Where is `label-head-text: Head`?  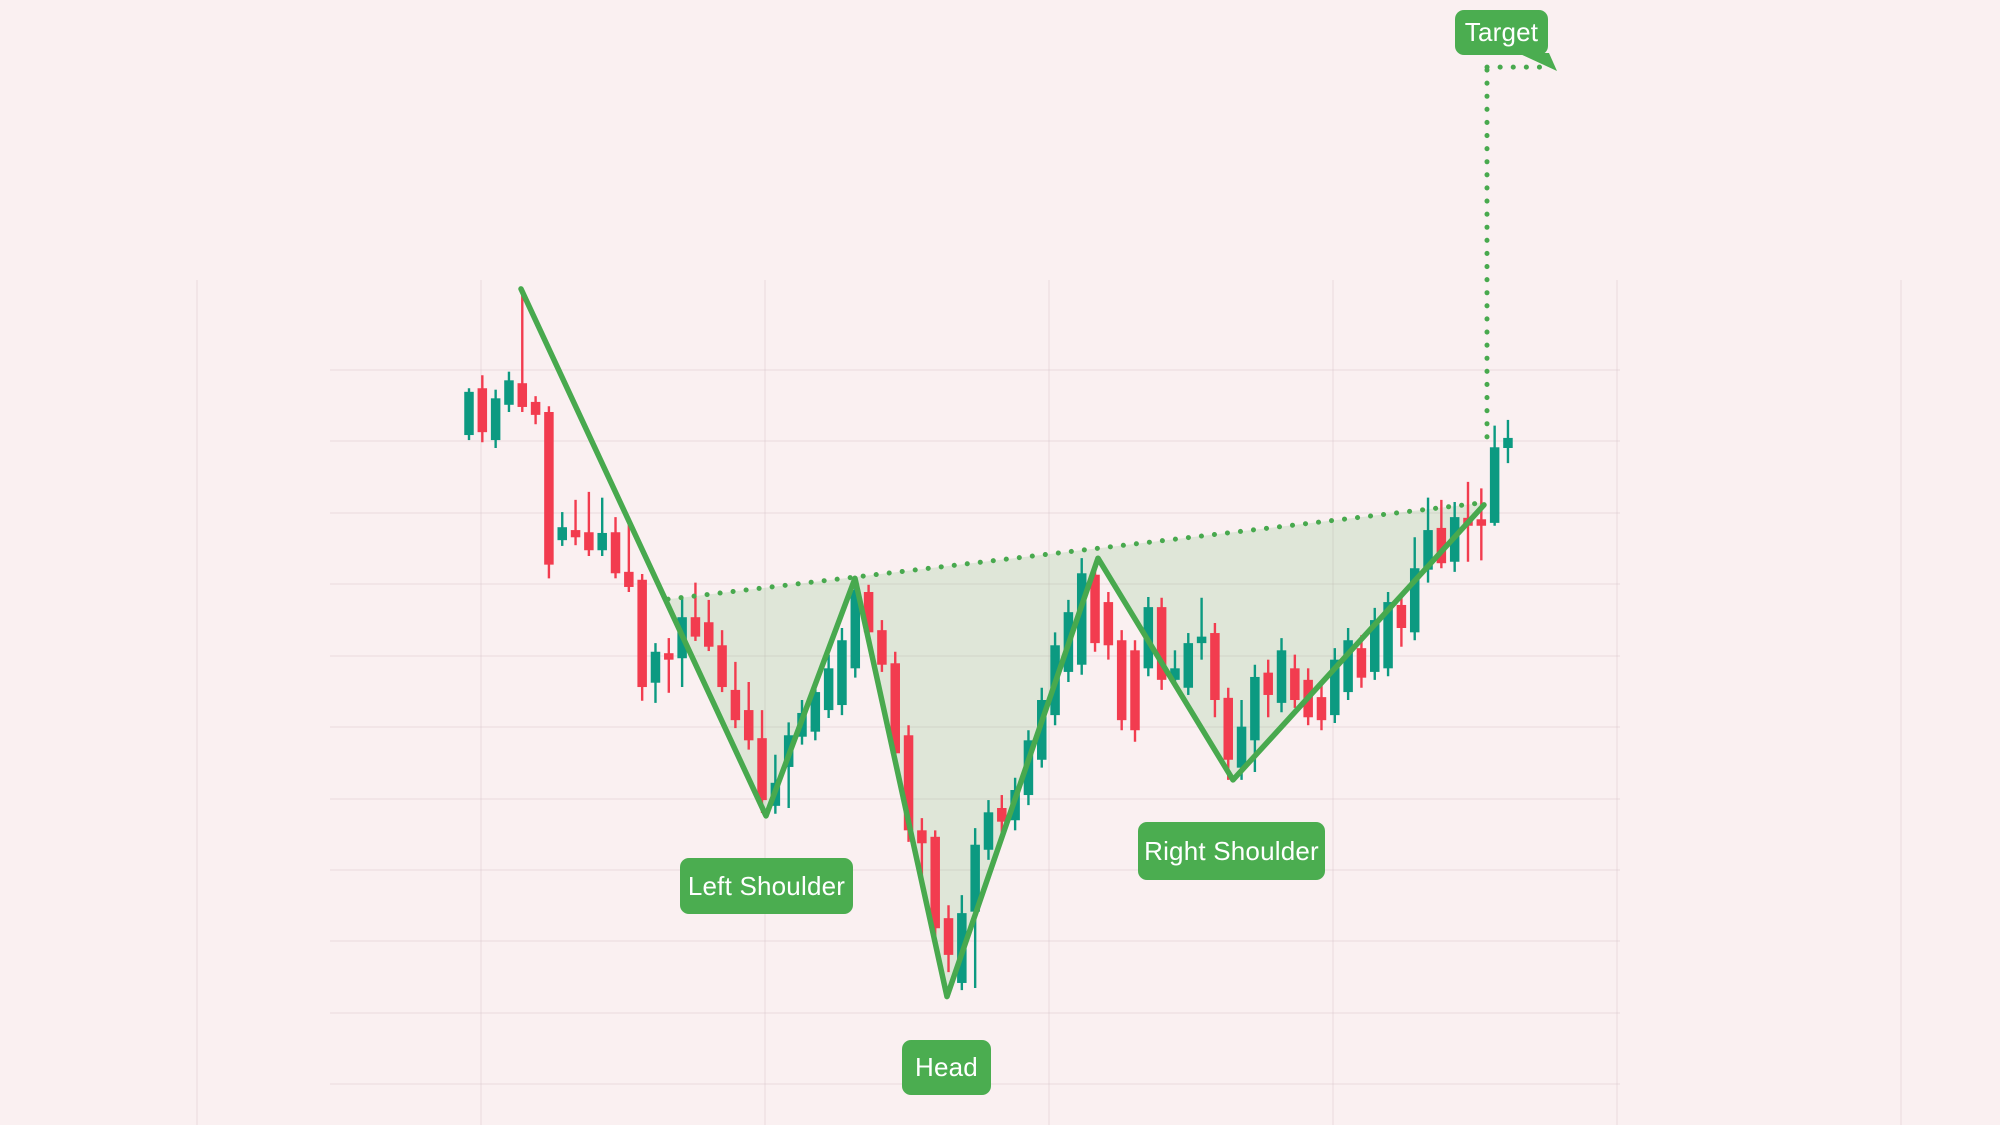 label-head-text: Head is located at coordinates (946, 1067).